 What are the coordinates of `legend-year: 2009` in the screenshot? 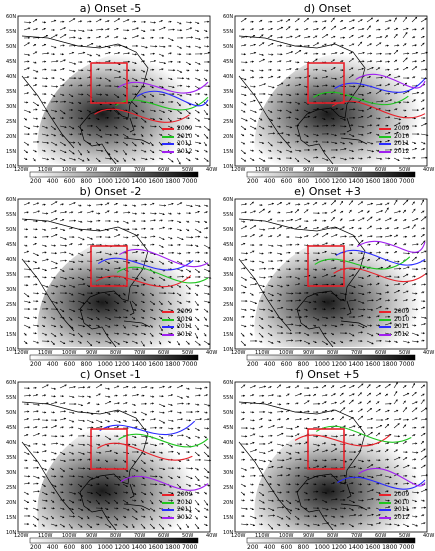 It's located at (401, 129).